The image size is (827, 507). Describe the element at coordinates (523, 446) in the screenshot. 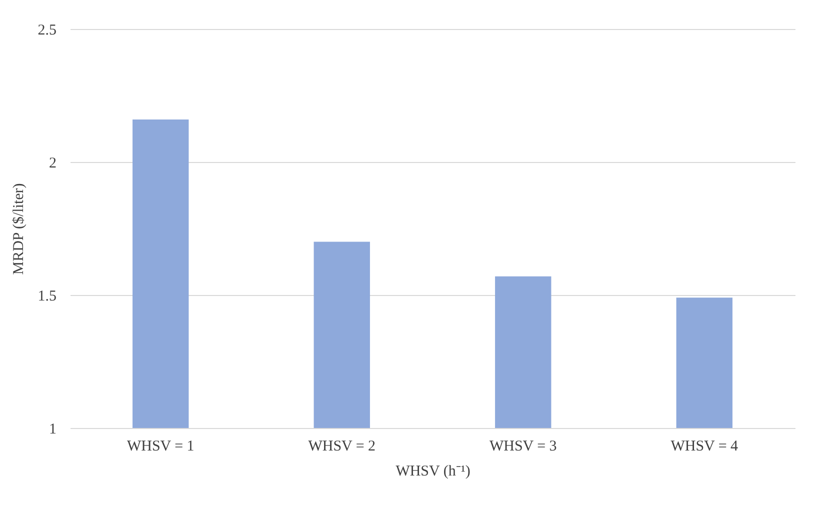

I see `x-tick-label: WHSV = 3` at that location.